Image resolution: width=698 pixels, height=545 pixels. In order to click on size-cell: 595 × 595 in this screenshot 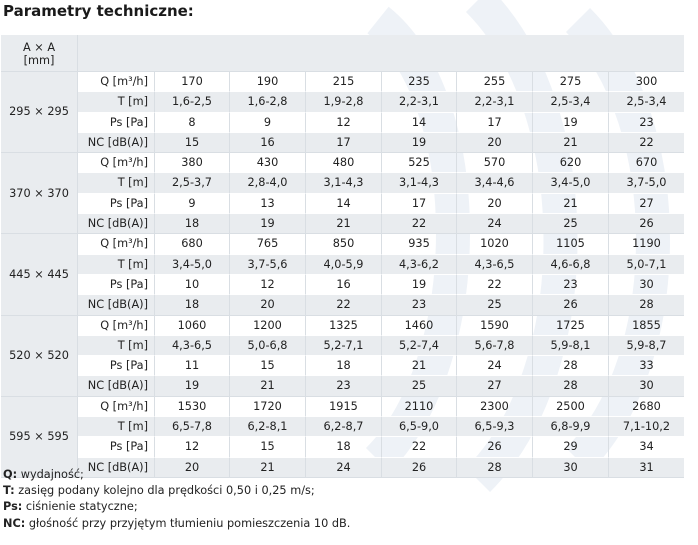, I will do `click(39, 437)`.